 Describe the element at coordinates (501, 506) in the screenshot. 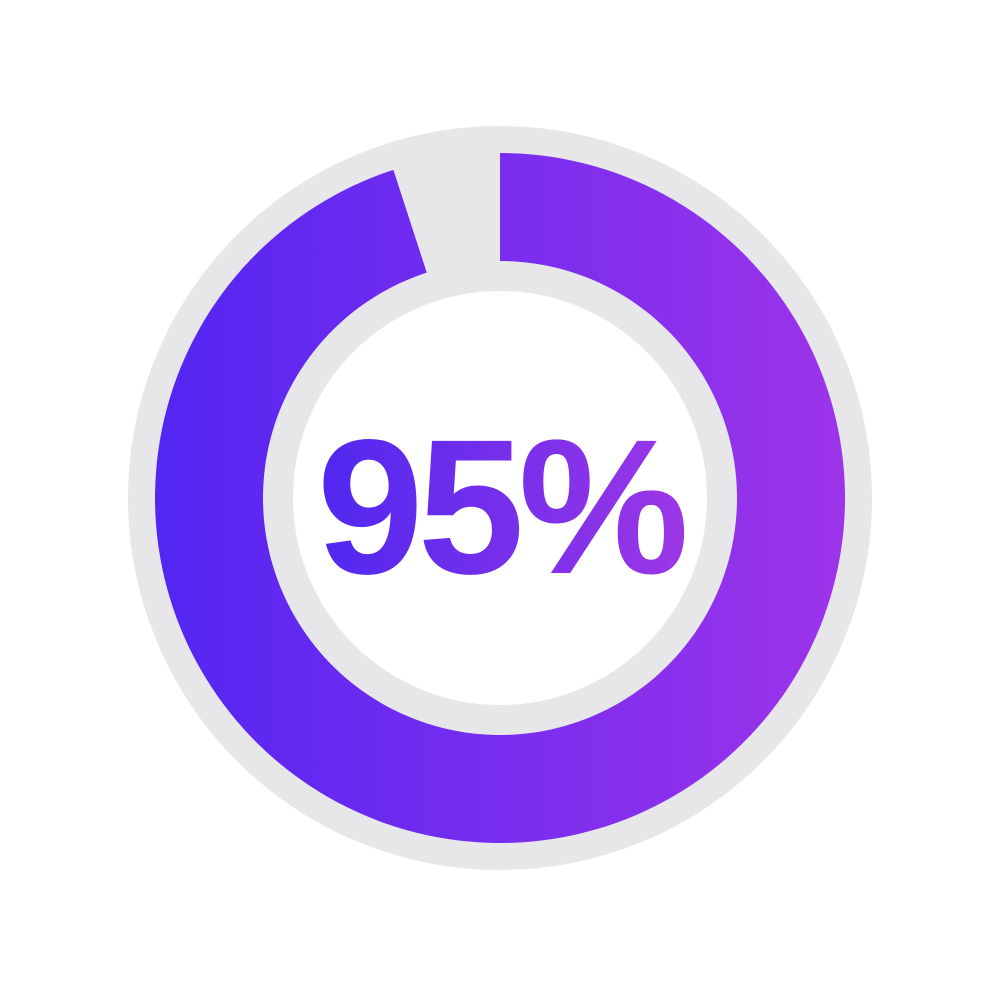

I see `percentage-label: 95%` at that location.